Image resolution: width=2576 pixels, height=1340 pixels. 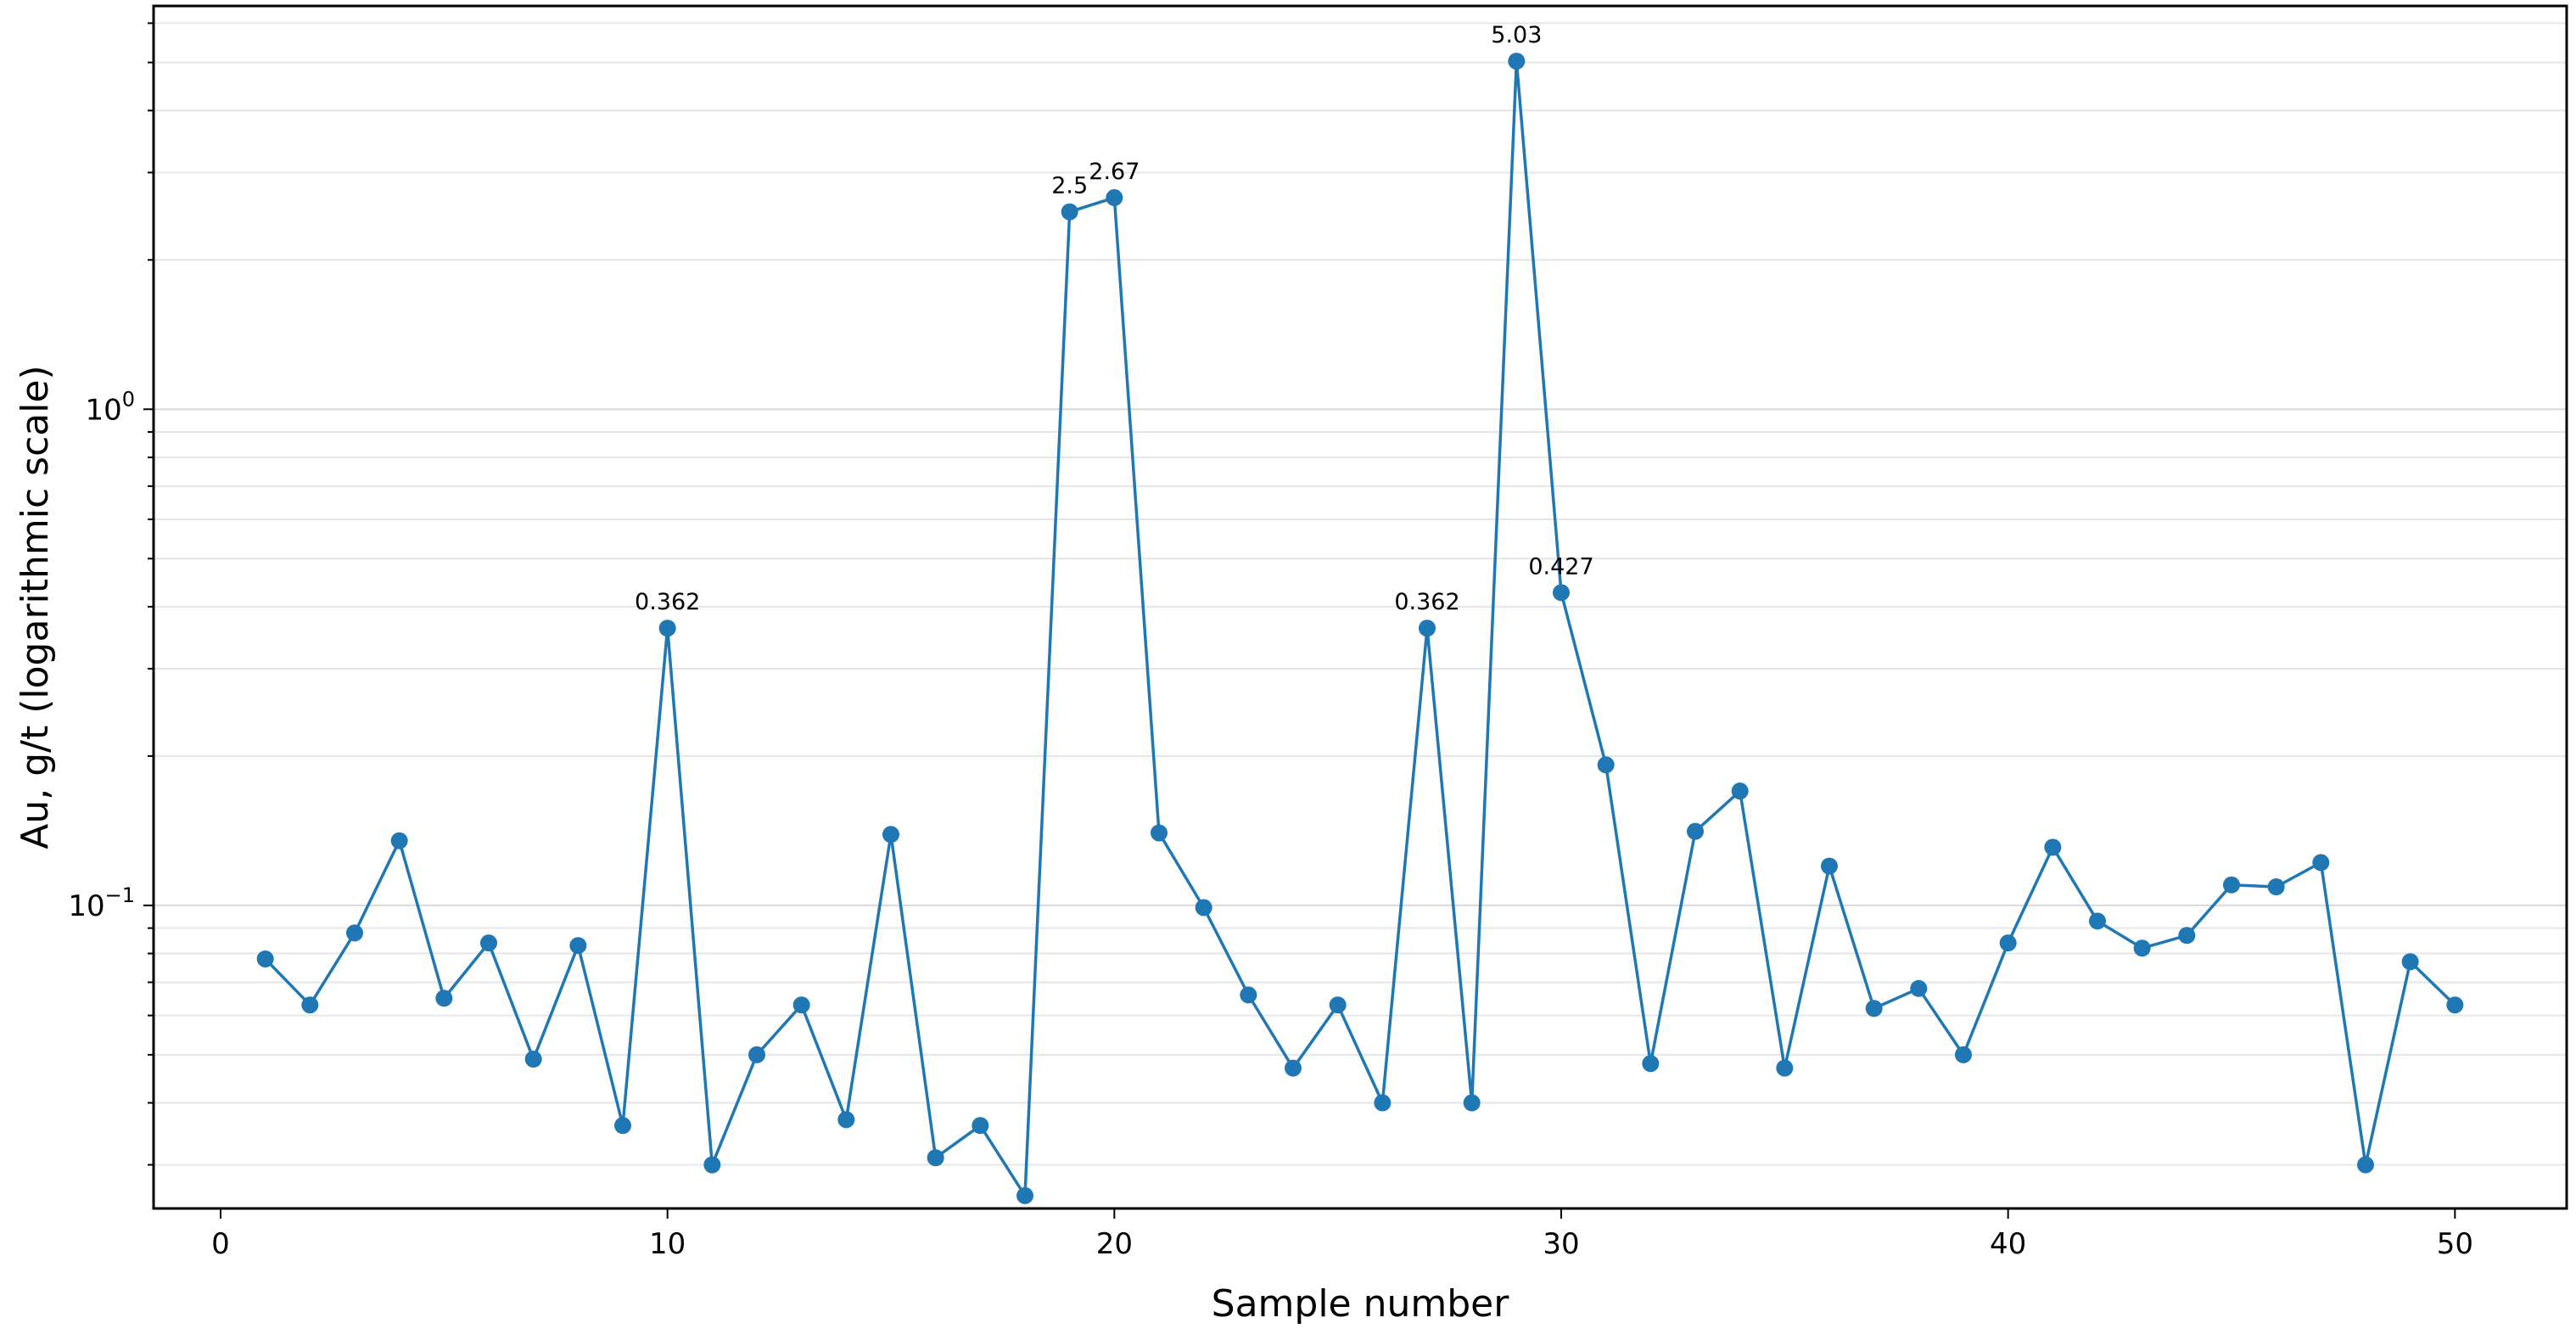 What do you see at coordinates (1361, 1304) in the screenshot?
I see `x-axis-label: Sample number` at bounding box center [1361, 1304].